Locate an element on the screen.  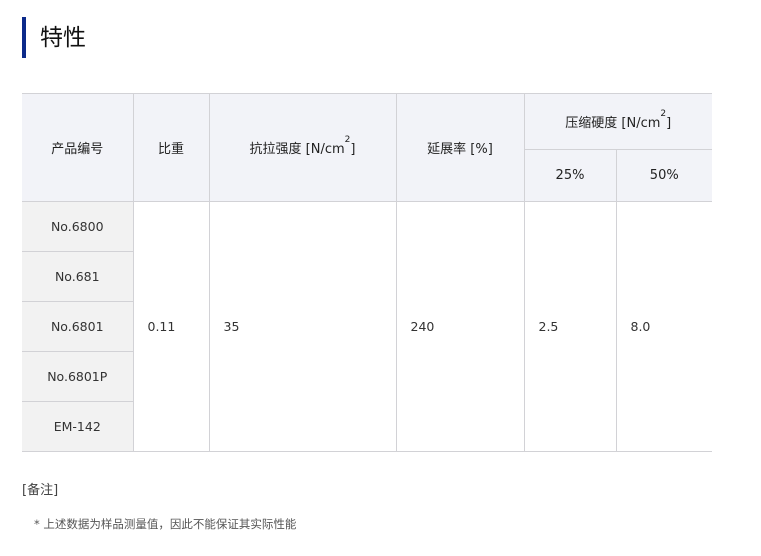
compression-25-value: 2.5 is located at coordinates (570, 326).